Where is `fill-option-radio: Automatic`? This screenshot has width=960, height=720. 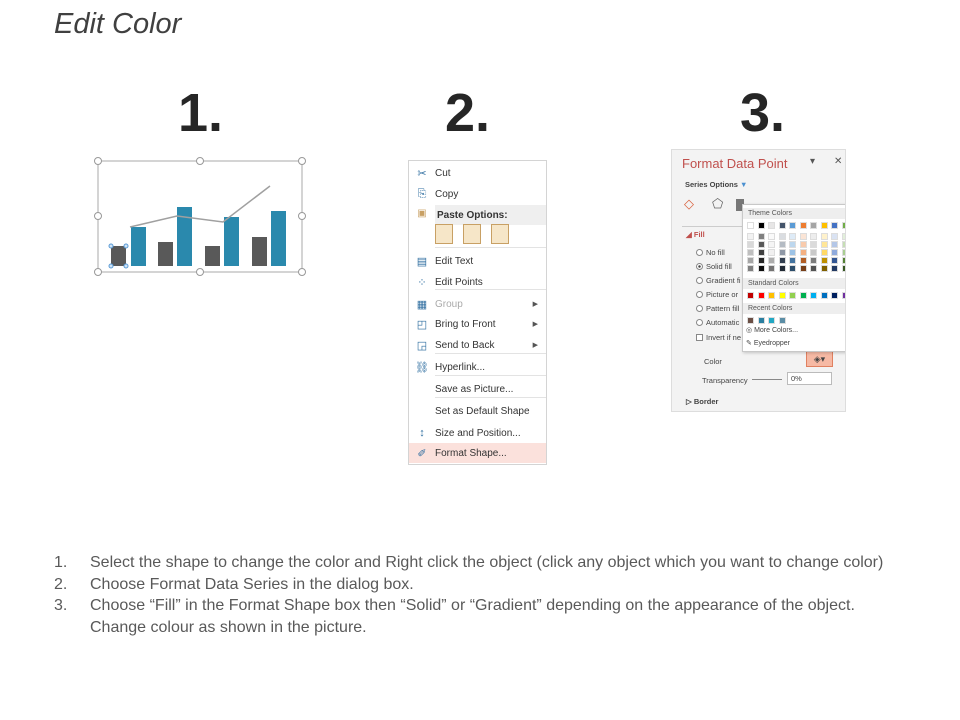 fill-option-radio: Automatic is located at coordinates (717, 322).